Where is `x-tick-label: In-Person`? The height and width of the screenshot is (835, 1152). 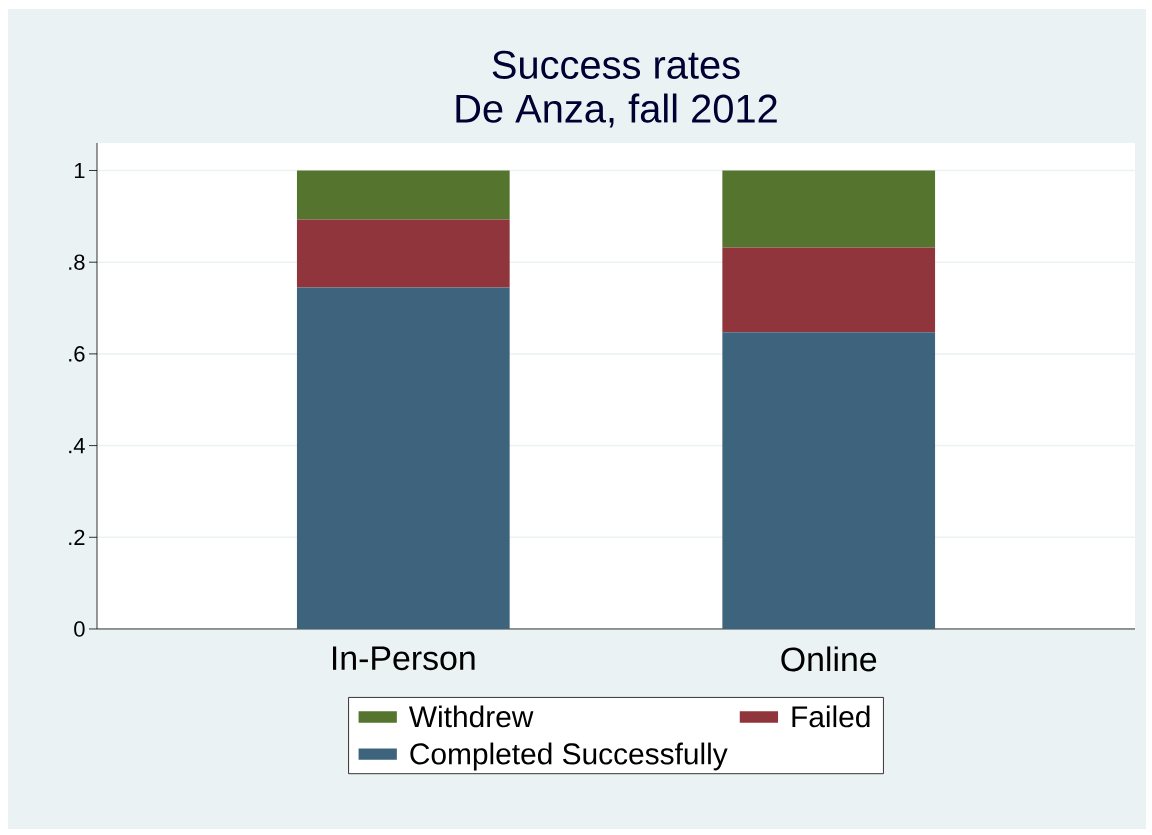 x-tick-label: In-Person is located at coordinates (404, 658).